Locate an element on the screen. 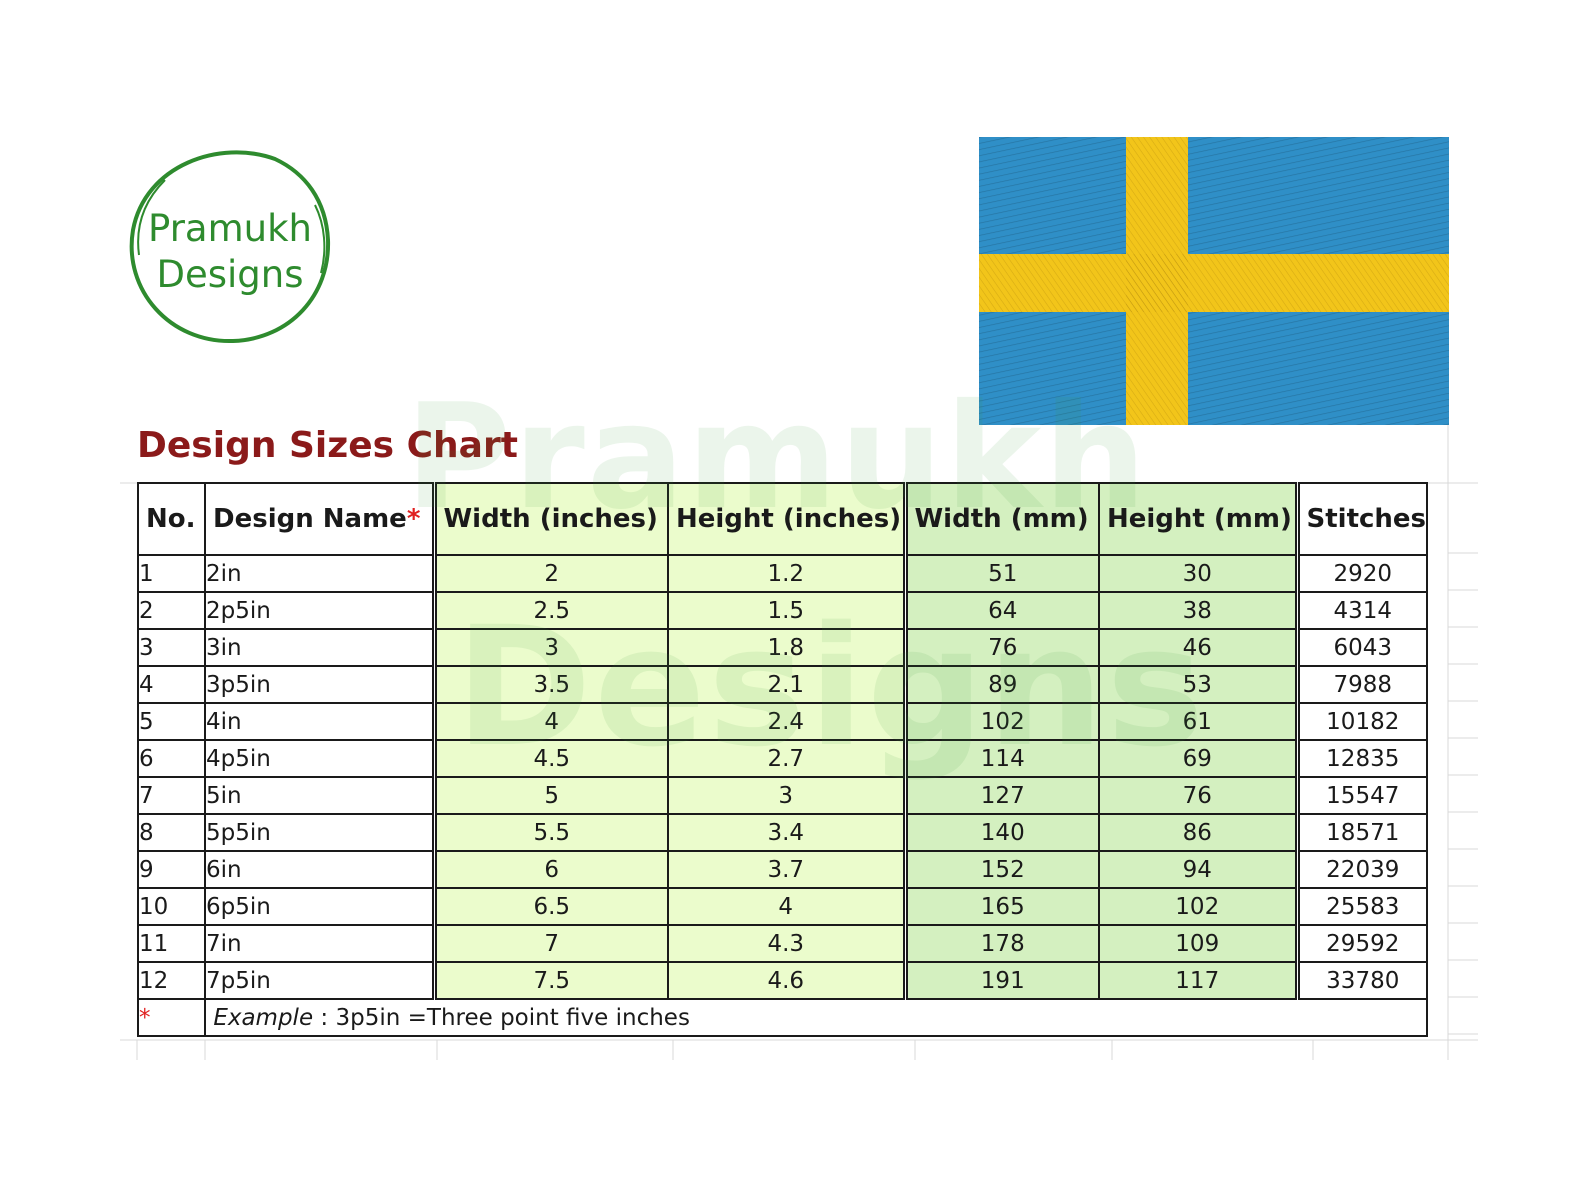 Image resolution: width=1588 pixels, height=1191 pixels. chart-title: Design Sizes Chart is located at coordinates (327, 445).